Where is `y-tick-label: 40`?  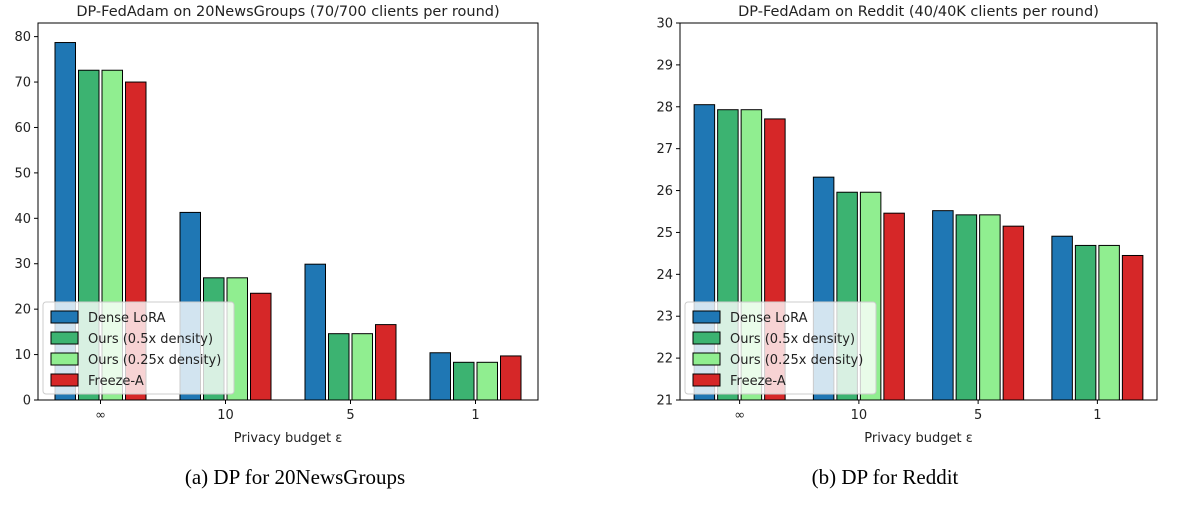 y-tick-label: 40 is located at coordinates (22, 219).